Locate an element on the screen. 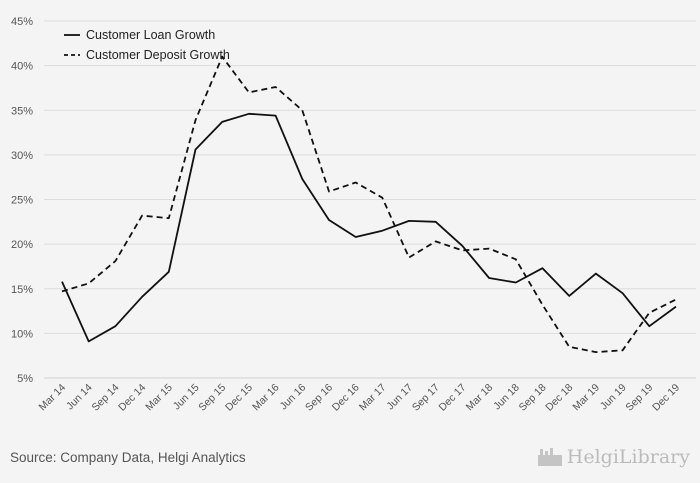 This screenshot has width=700, height=483. x-tick-label: Dec 19 is located at coordinates (666, 398).